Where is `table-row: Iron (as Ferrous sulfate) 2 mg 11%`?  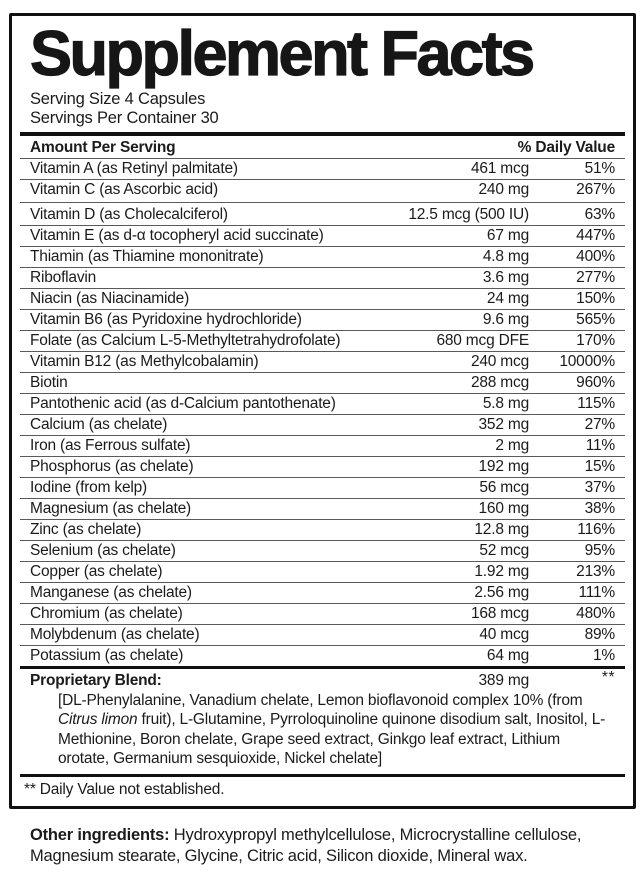
table-row: Iron (as Ferrous sulfate) 2 mg 11% is located at coordinates (322, 445).